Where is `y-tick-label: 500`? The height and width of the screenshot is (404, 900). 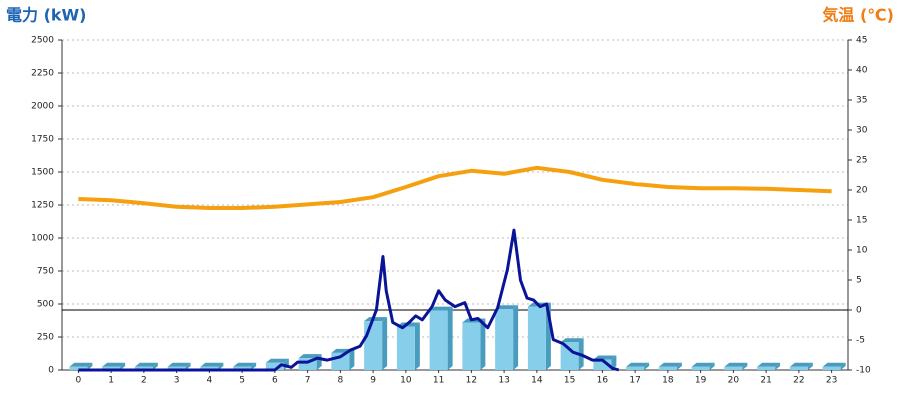
y-tick-label: 500 is located at coordinates (45, 305).